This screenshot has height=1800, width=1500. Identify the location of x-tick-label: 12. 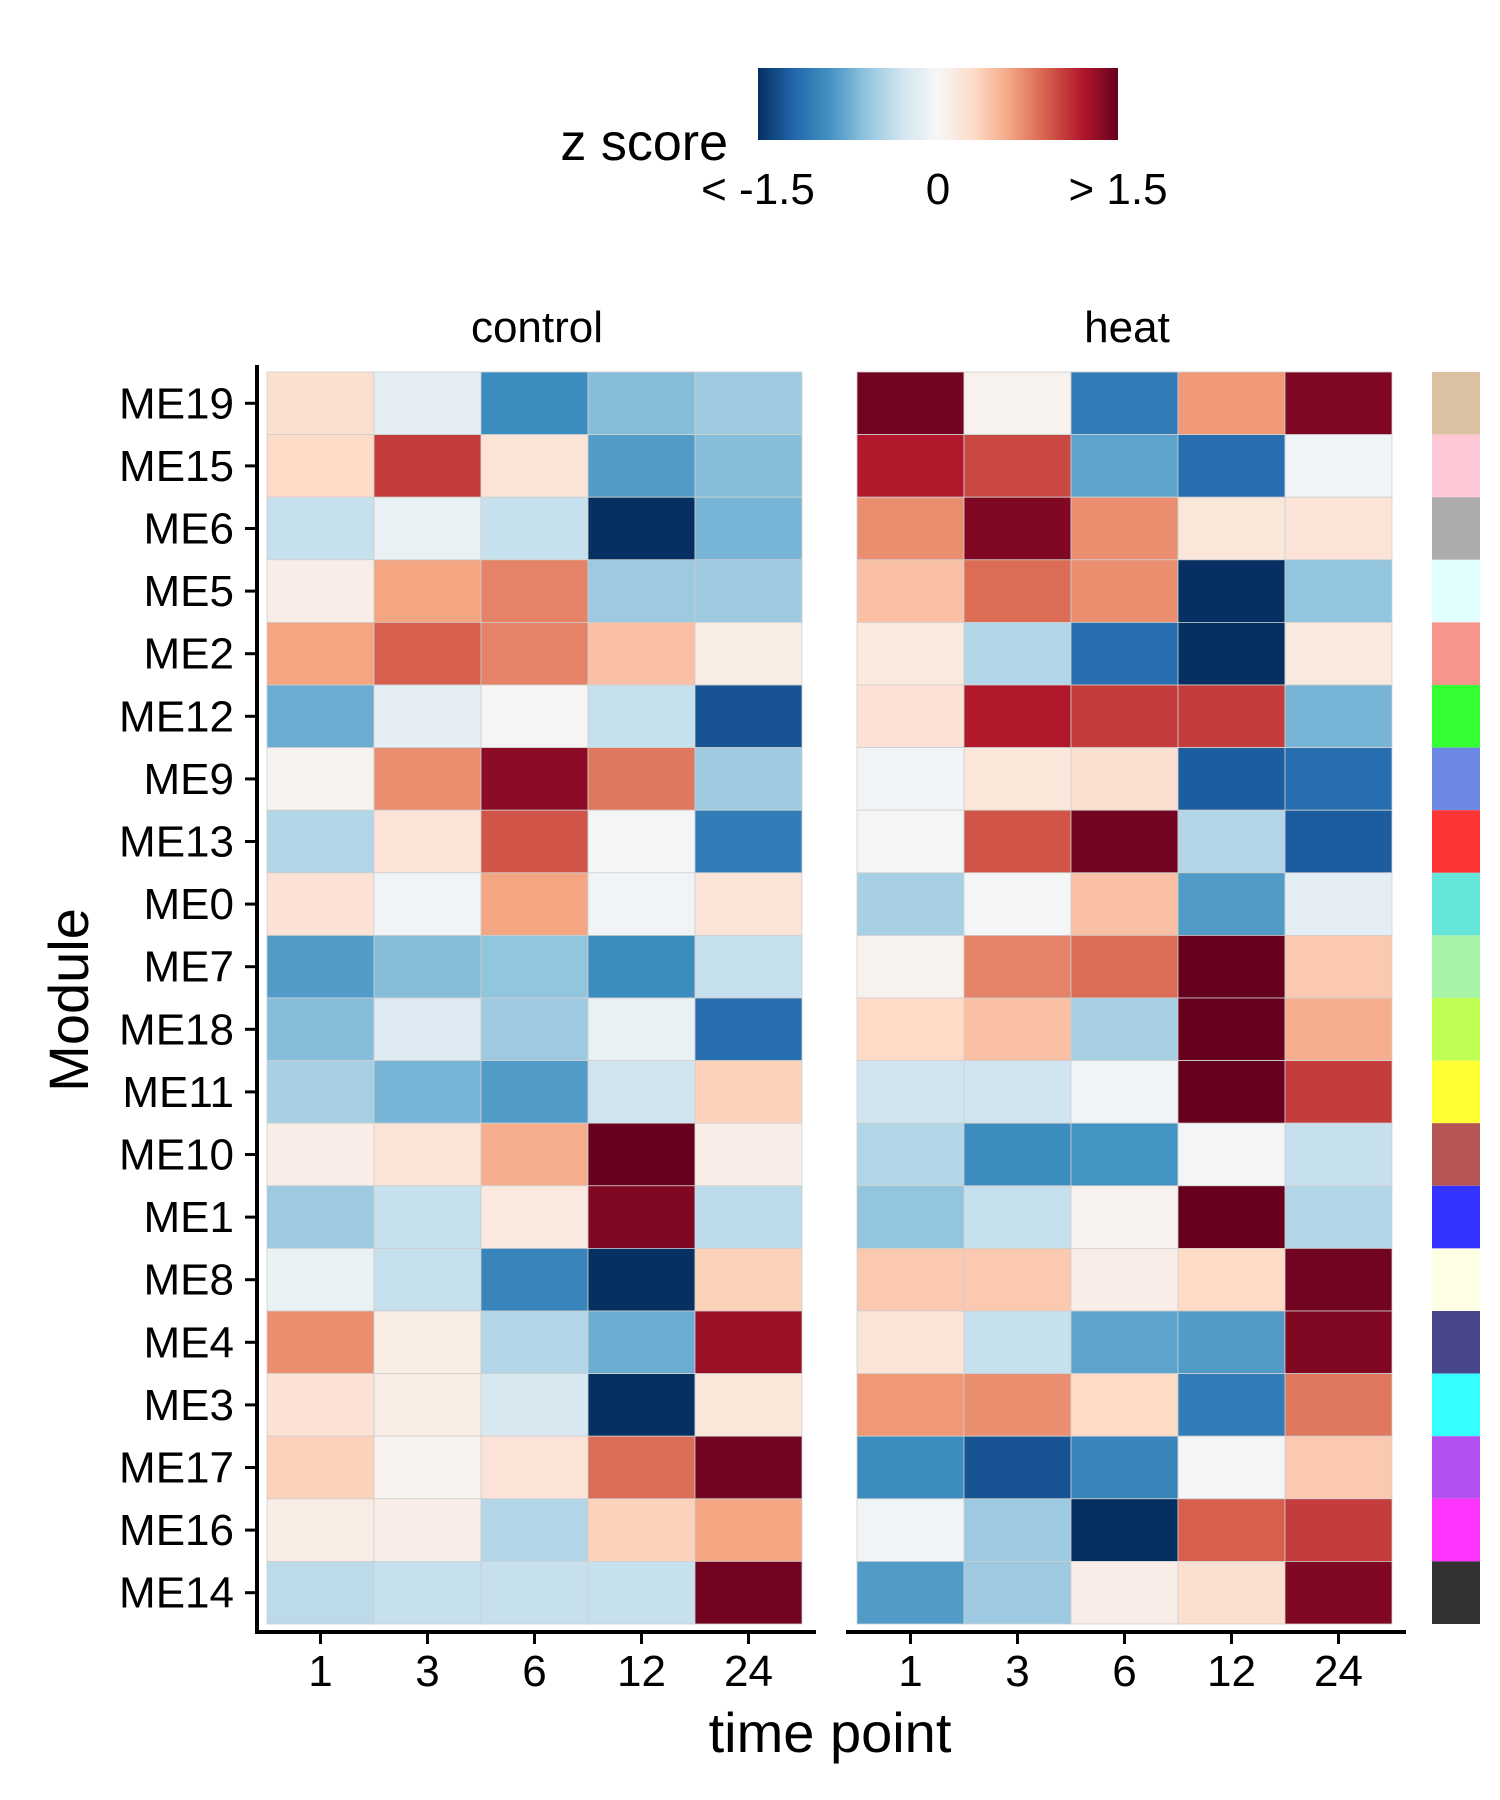
(641, 1671).